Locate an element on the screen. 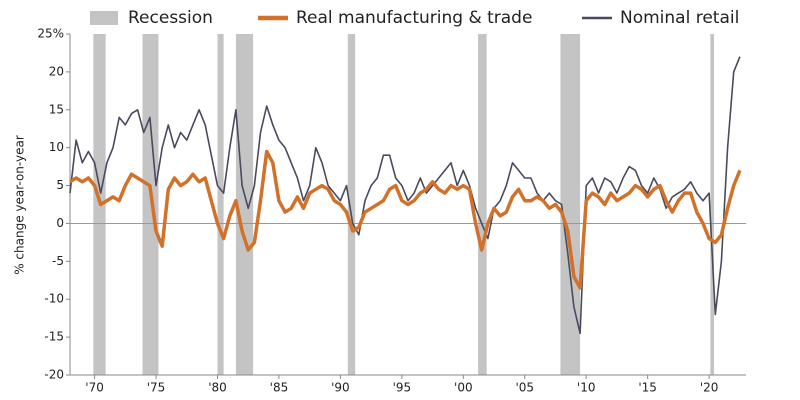 This screenshot has height=400, width=800. x-tick-label: '10 is located at coordinates (586, 388).